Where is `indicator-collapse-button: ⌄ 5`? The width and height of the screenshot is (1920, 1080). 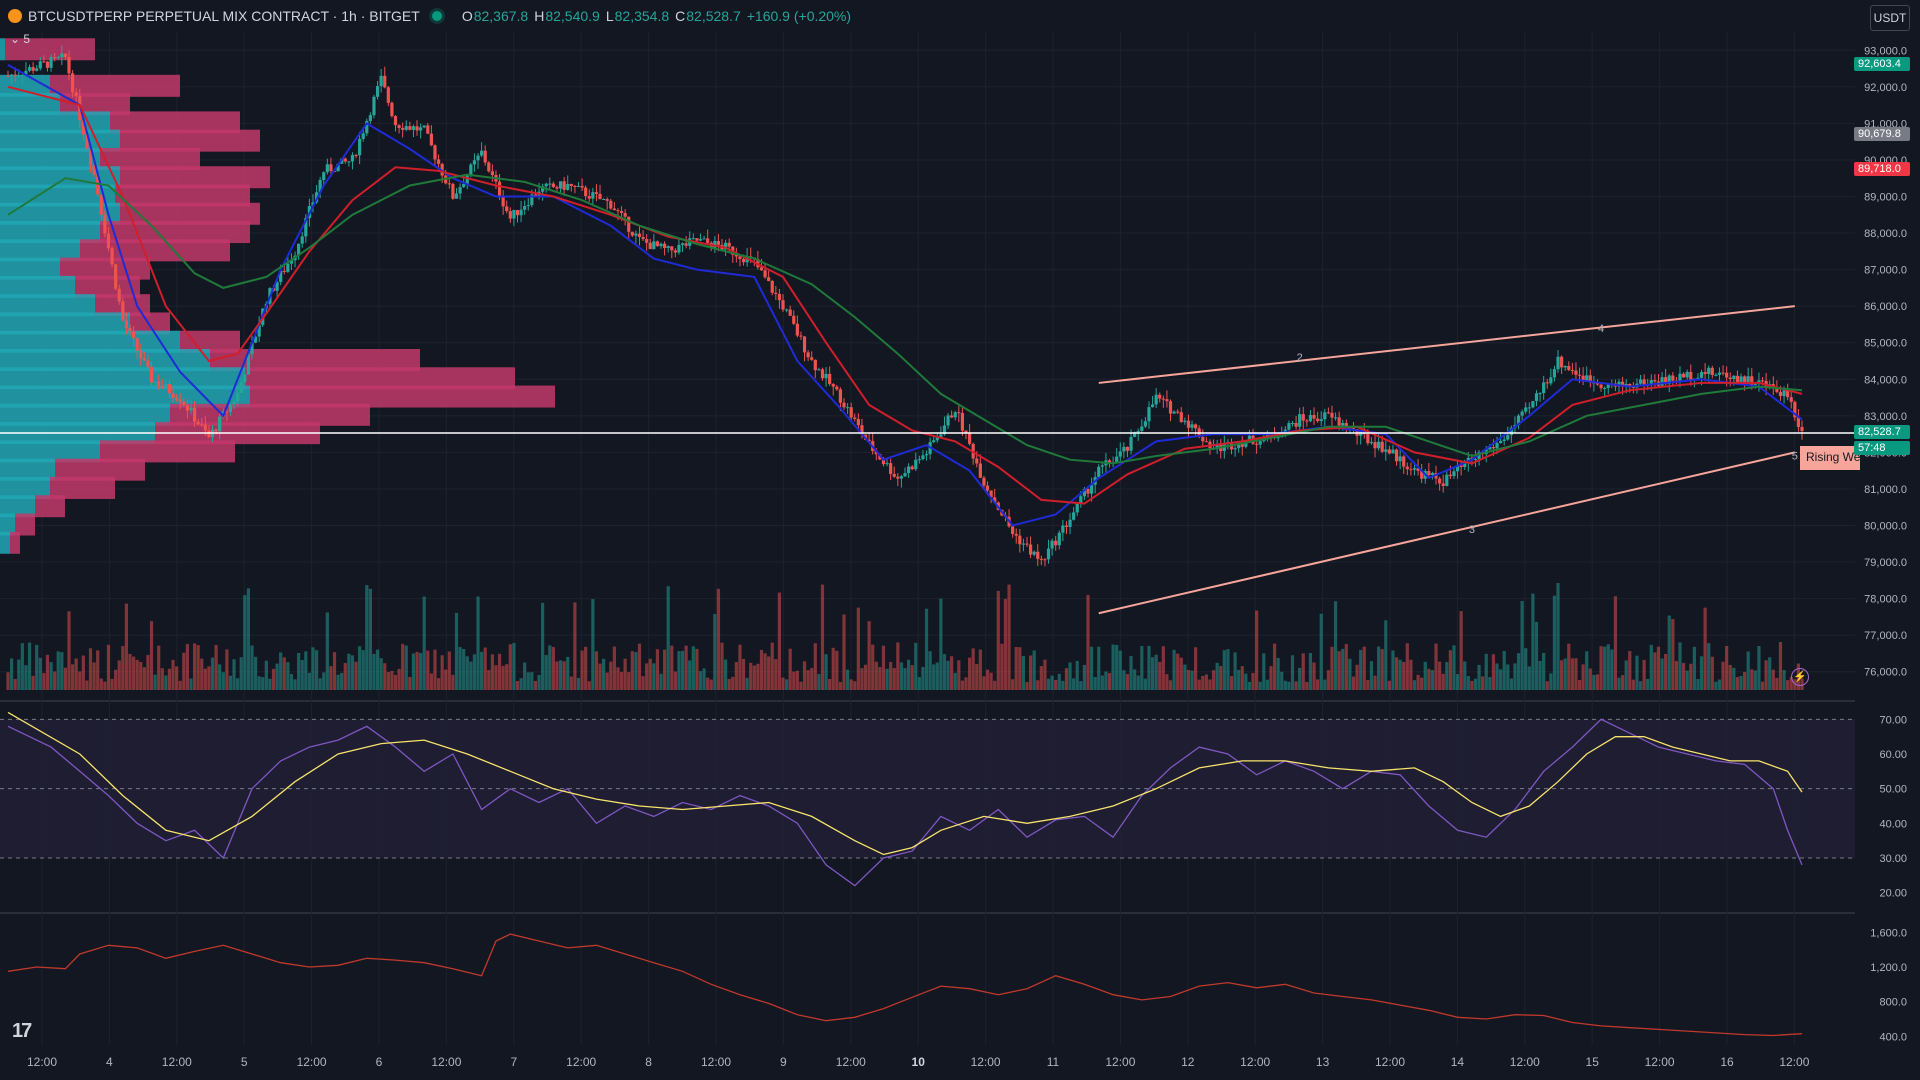 indicator-collapse-button: ⌄ 5 is located at coordinates (20, 39).